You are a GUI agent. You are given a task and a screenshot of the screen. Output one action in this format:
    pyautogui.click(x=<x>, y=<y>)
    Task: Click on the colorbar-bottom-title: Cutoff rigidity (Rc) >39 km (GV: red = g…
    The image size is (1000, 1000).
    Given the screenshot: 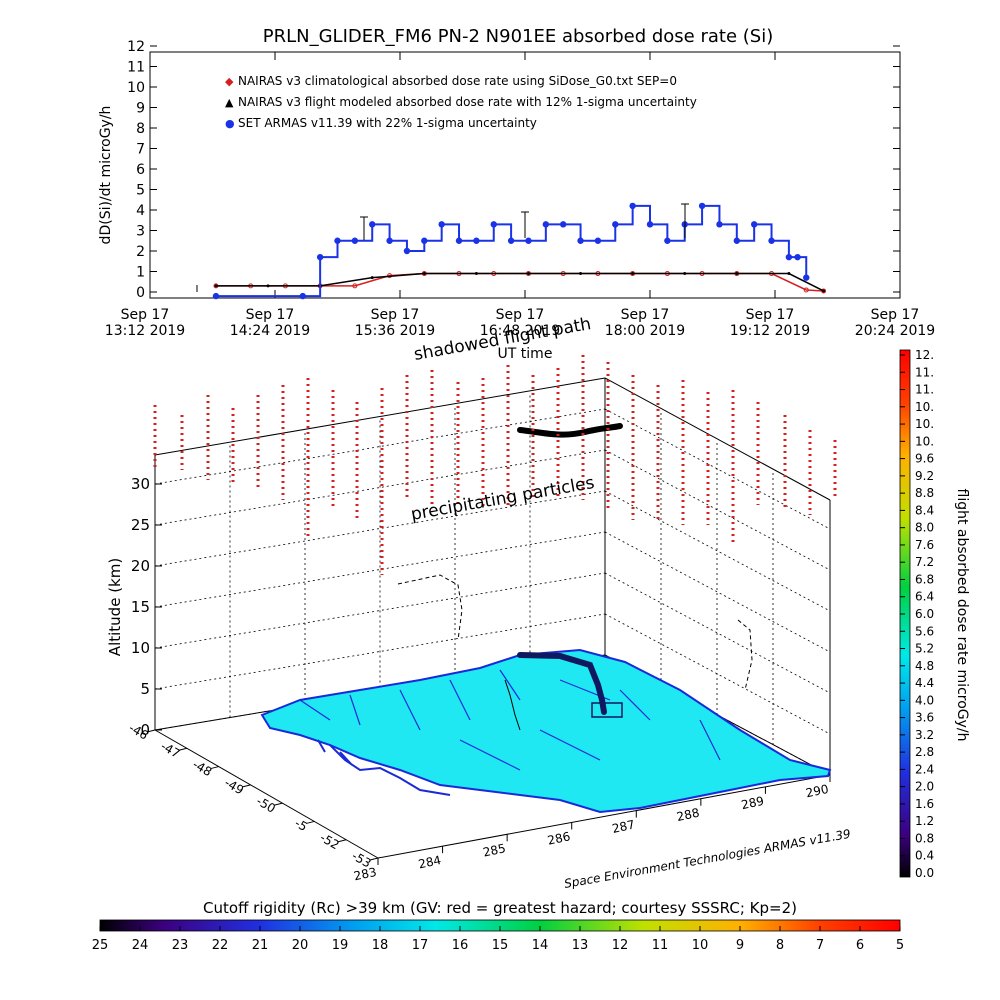 What is the action you would take?
    pyautogui.click(x=500, y=908)
    